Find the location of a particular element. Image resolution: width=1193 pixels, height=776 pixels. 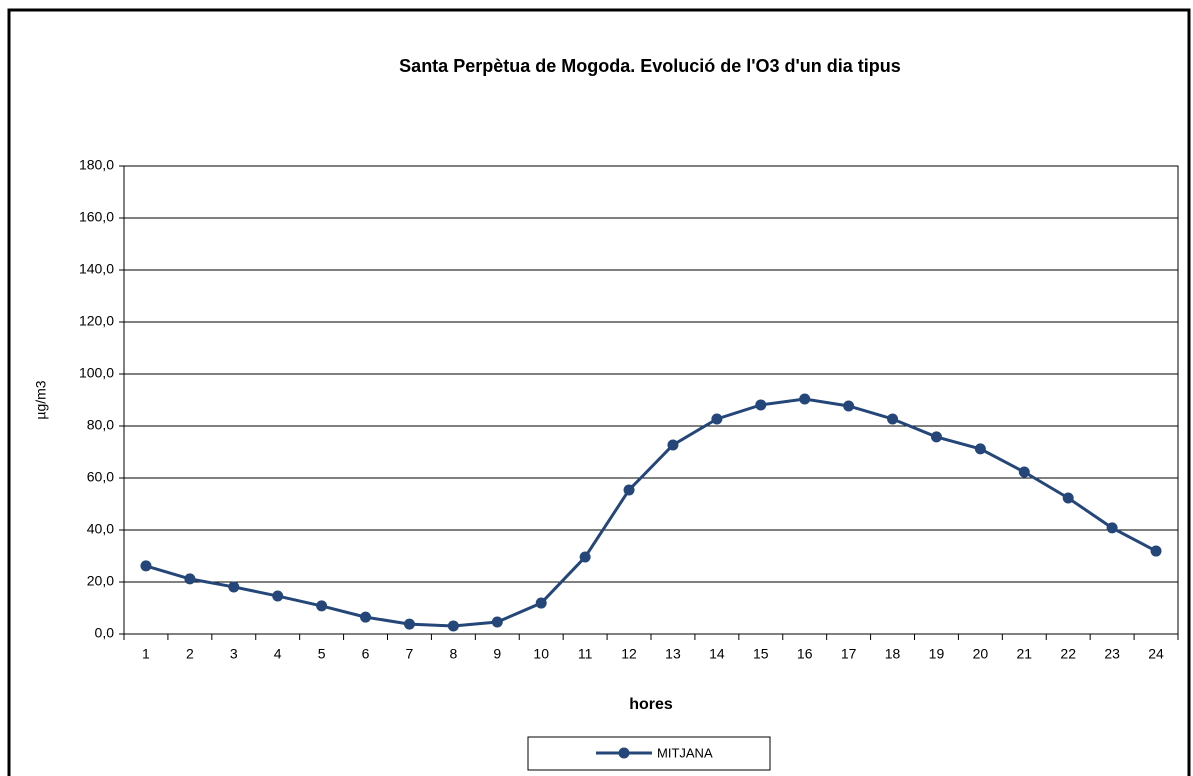

x-axis-label: hores is located at coordinates (651, 704).